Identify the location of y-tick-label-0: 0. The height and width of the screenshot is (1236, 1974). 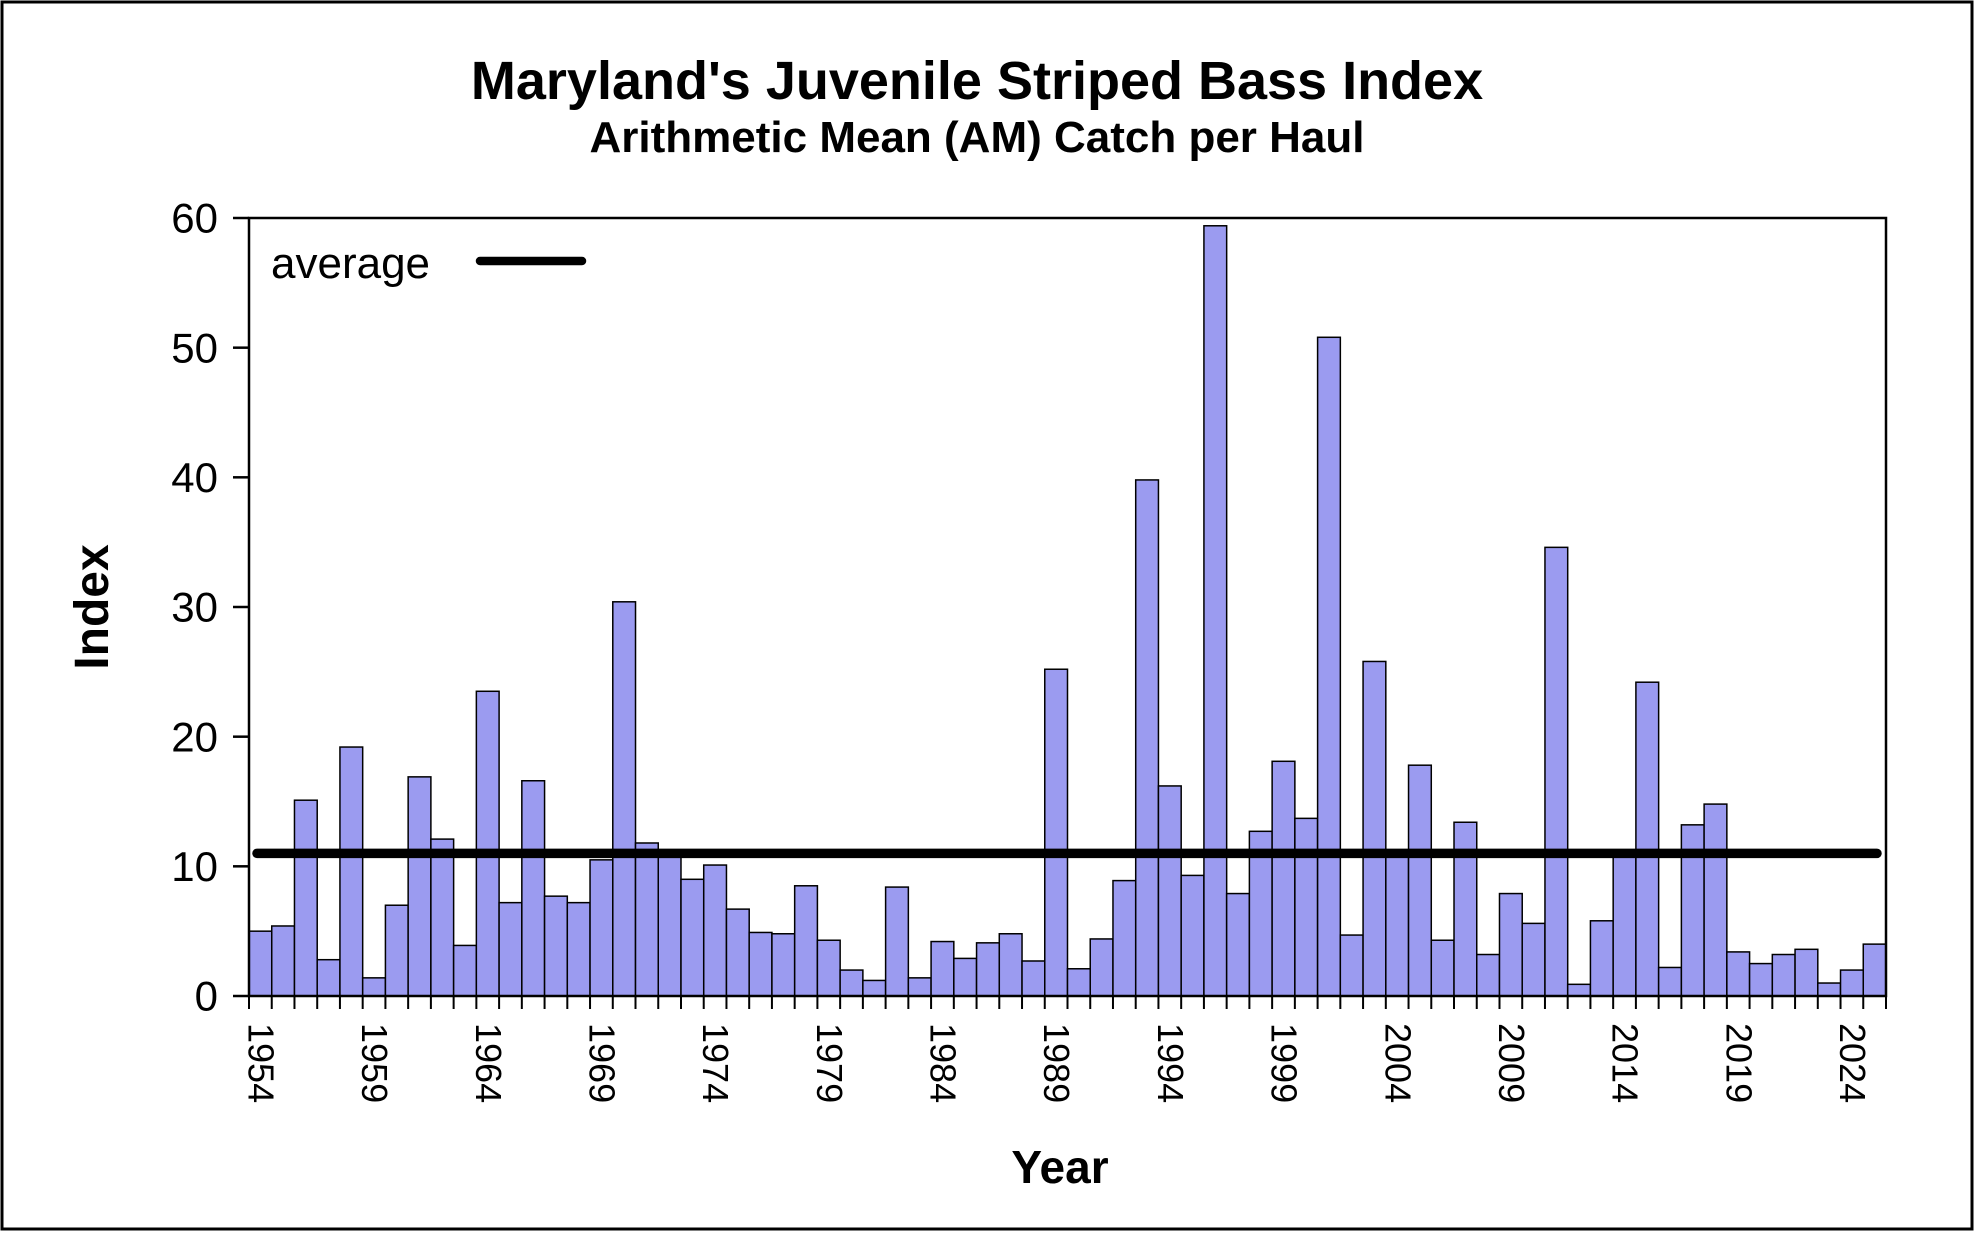
(206, 996).